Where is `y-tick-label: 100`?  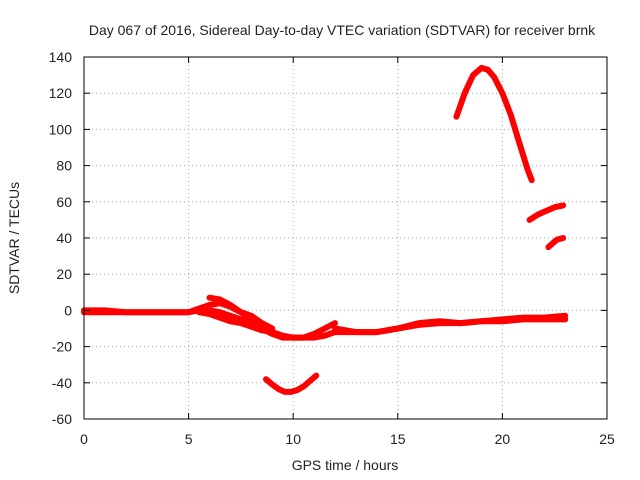
y-tick-label: 100 is located at coordinates (61, 129).